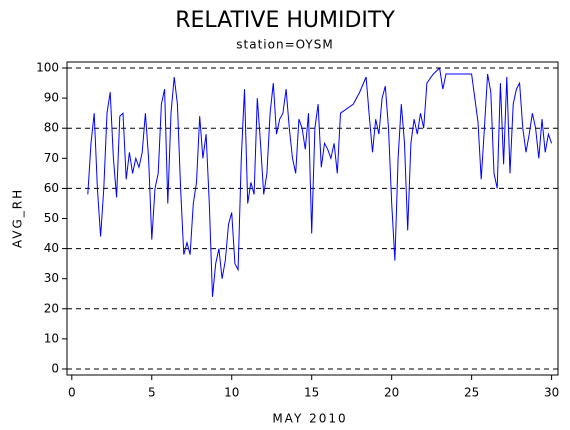 This screenshot has height=430, width=570. Describe the element at coordinates (284, 45) in the screenshot. I see `chart-subtitle: station=OYSM` at that location.